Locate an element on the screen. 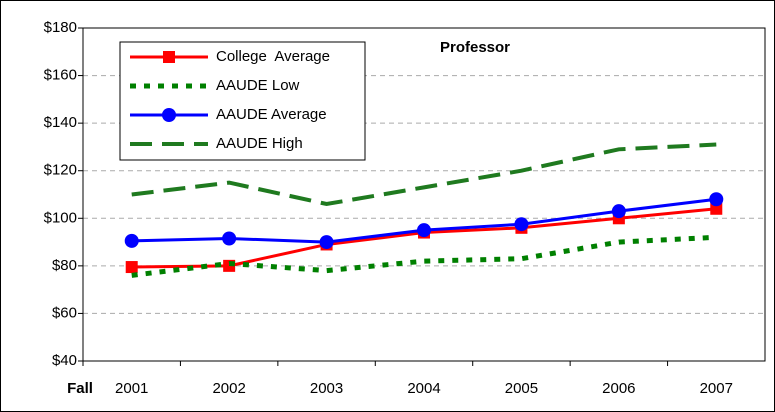 Image resolution: width=775 pixels, height=412 pixels. legend-label: College Average is located at coordinates (273, 56).